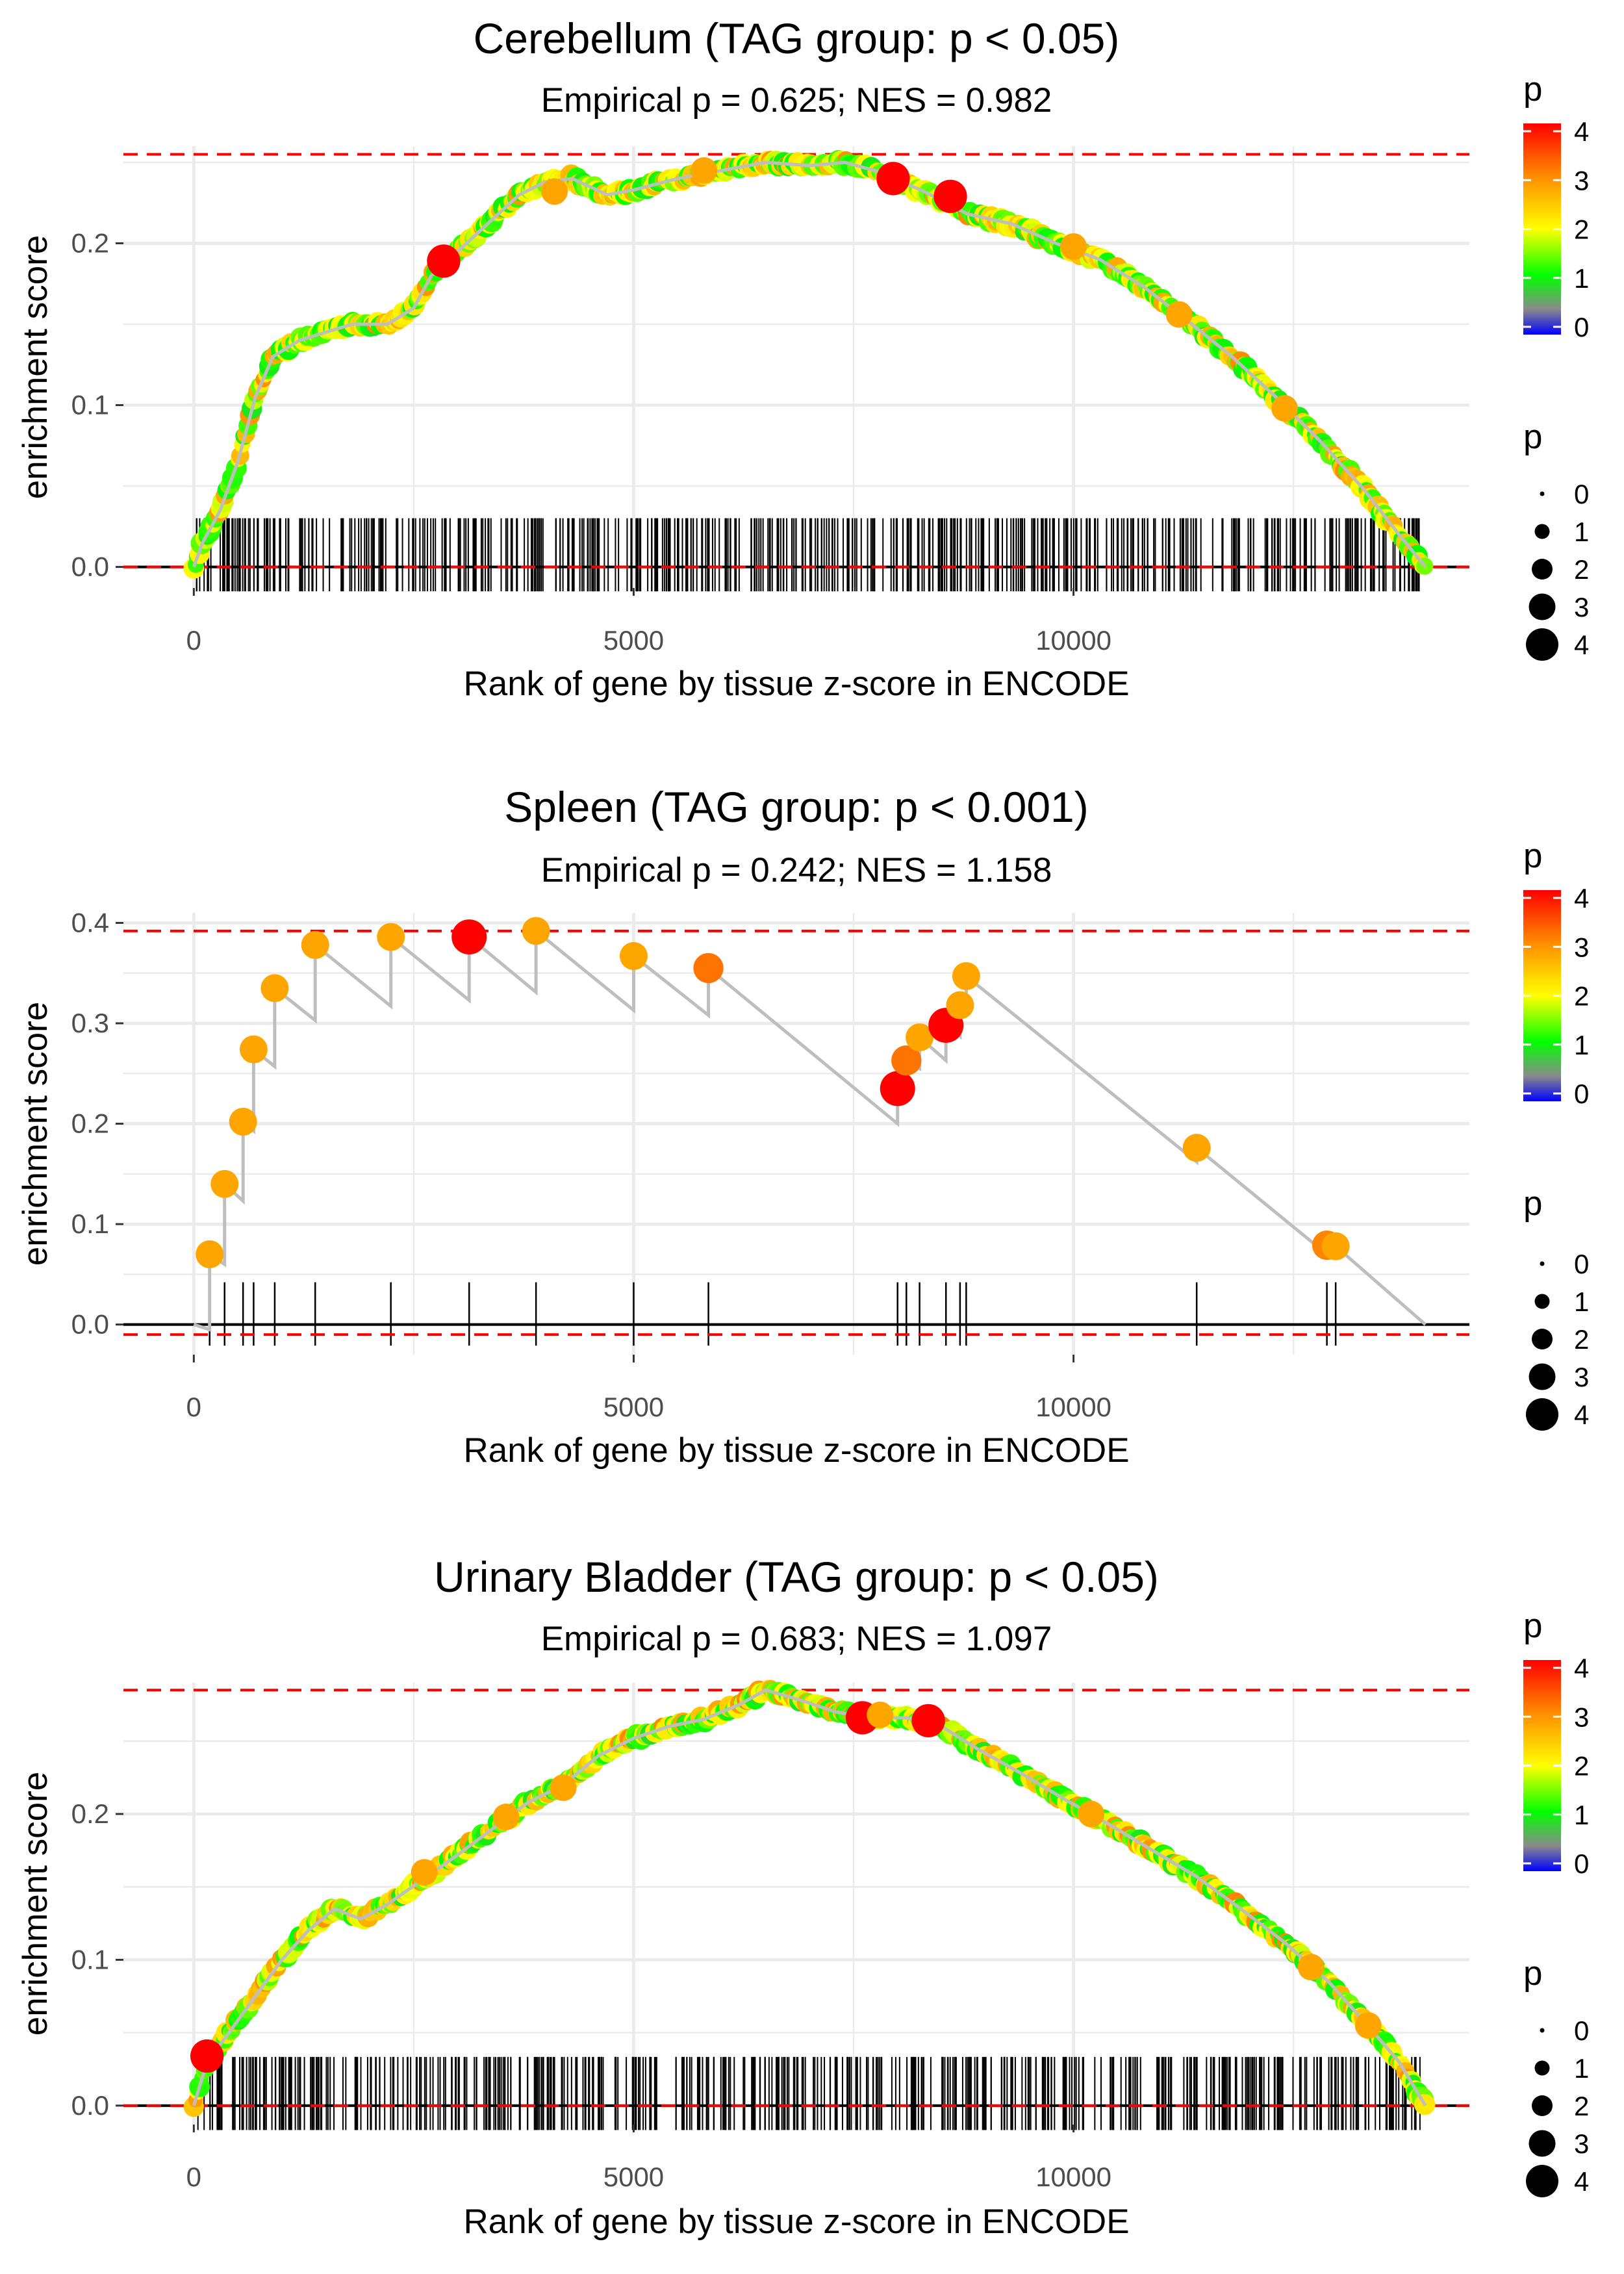  Describe the element at coordinates (90, 1023) in the screenshot. I see `y-tick-label: 0.3` at that location.